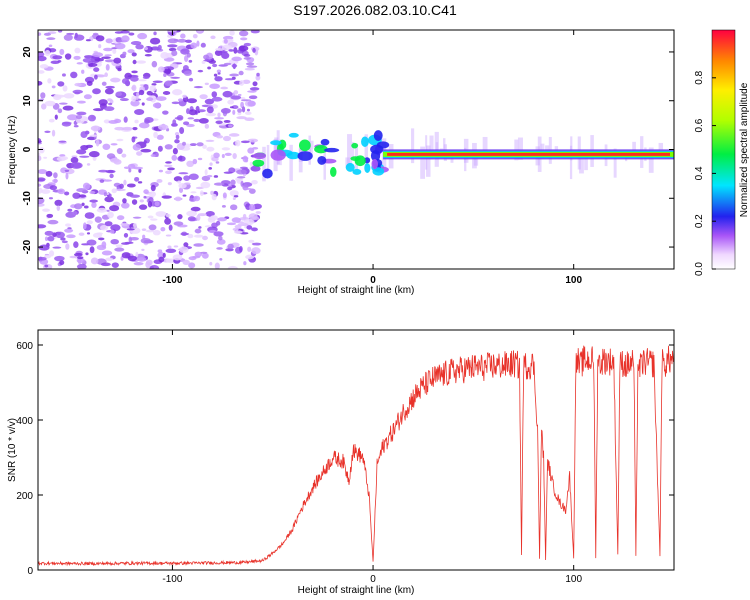 The image size is (750, 600). I want to click on spectrogram-signal-blob, so click(278, 155).